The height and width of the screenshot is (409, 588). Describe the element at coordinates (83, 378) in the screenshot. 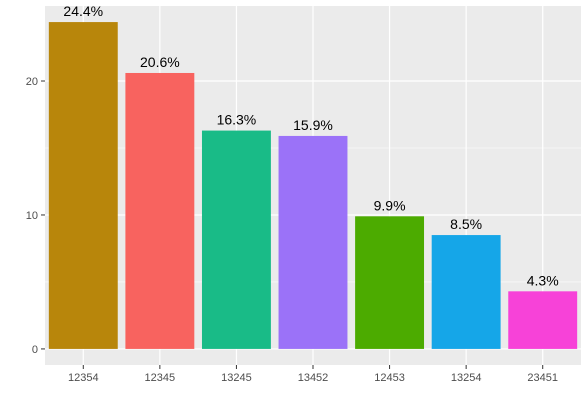

I see `x-tick-label-12354: 12354` at that location.